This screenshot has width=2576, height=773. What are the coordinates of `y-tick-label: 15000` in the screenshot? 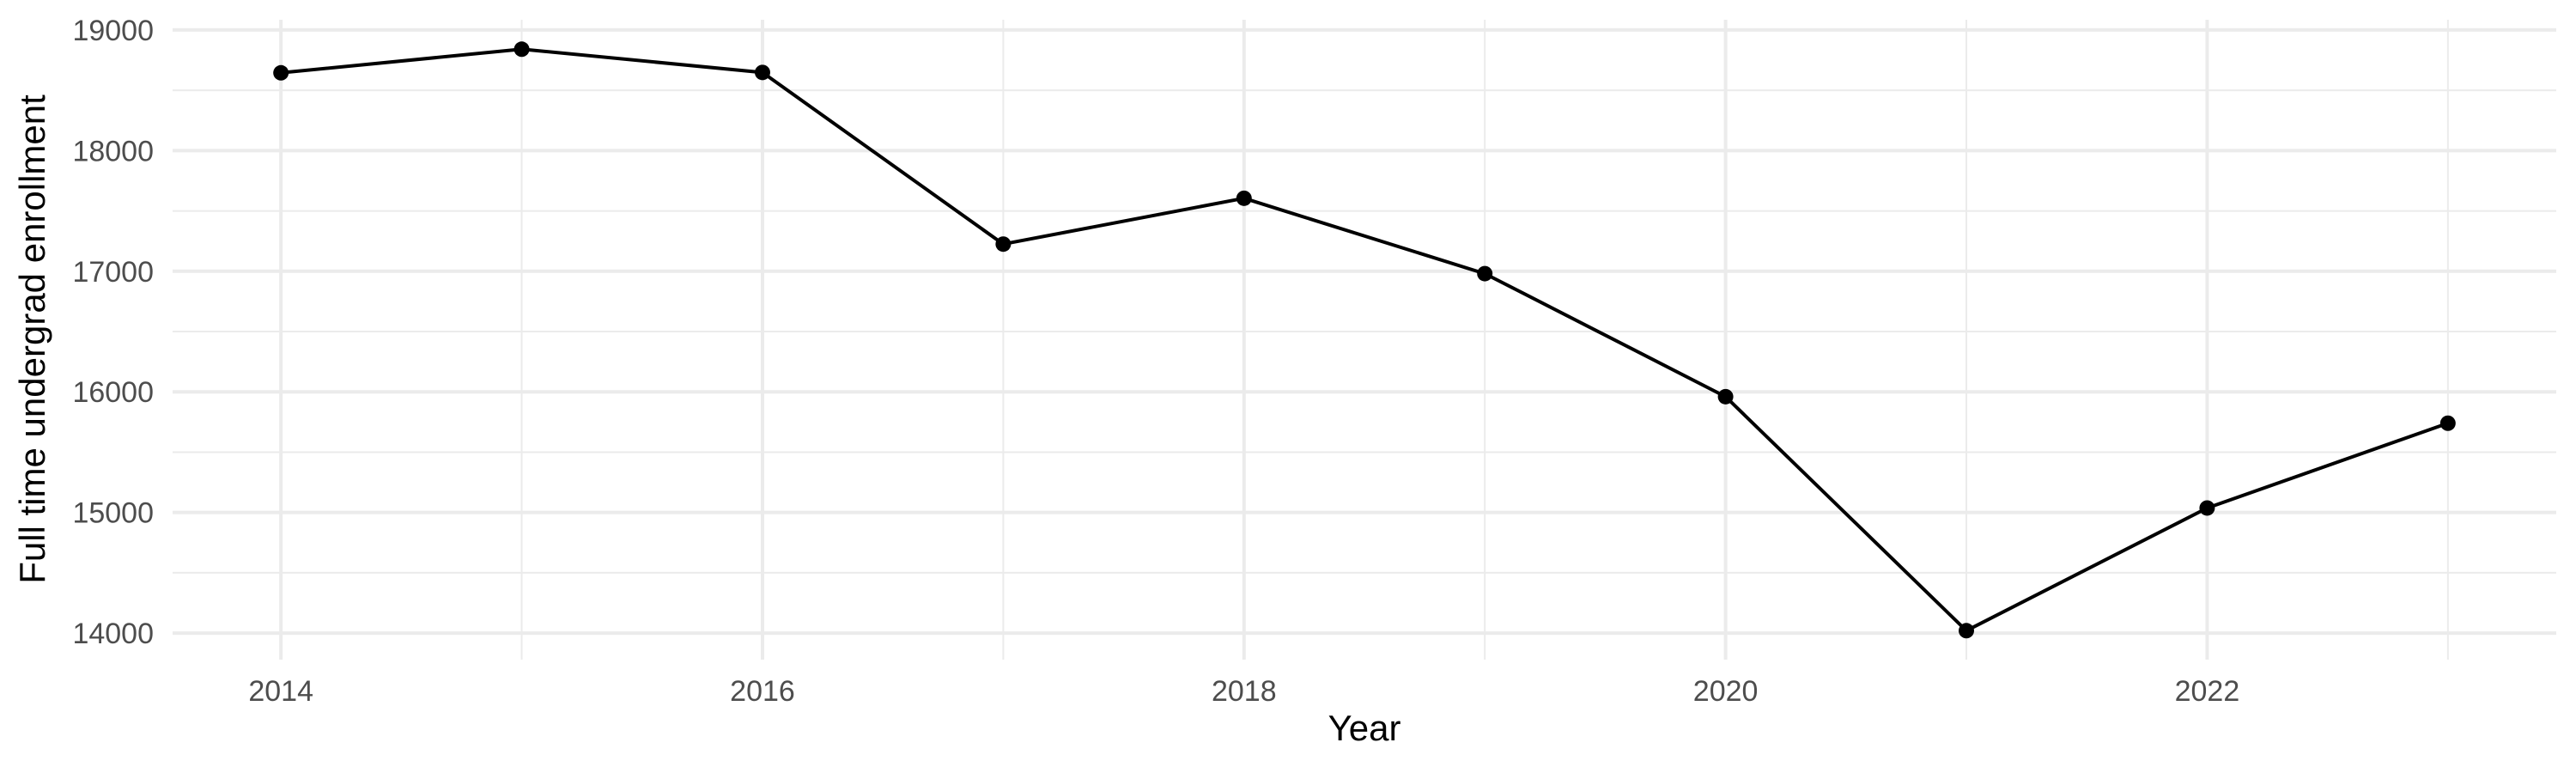 It's located at (113, 513).